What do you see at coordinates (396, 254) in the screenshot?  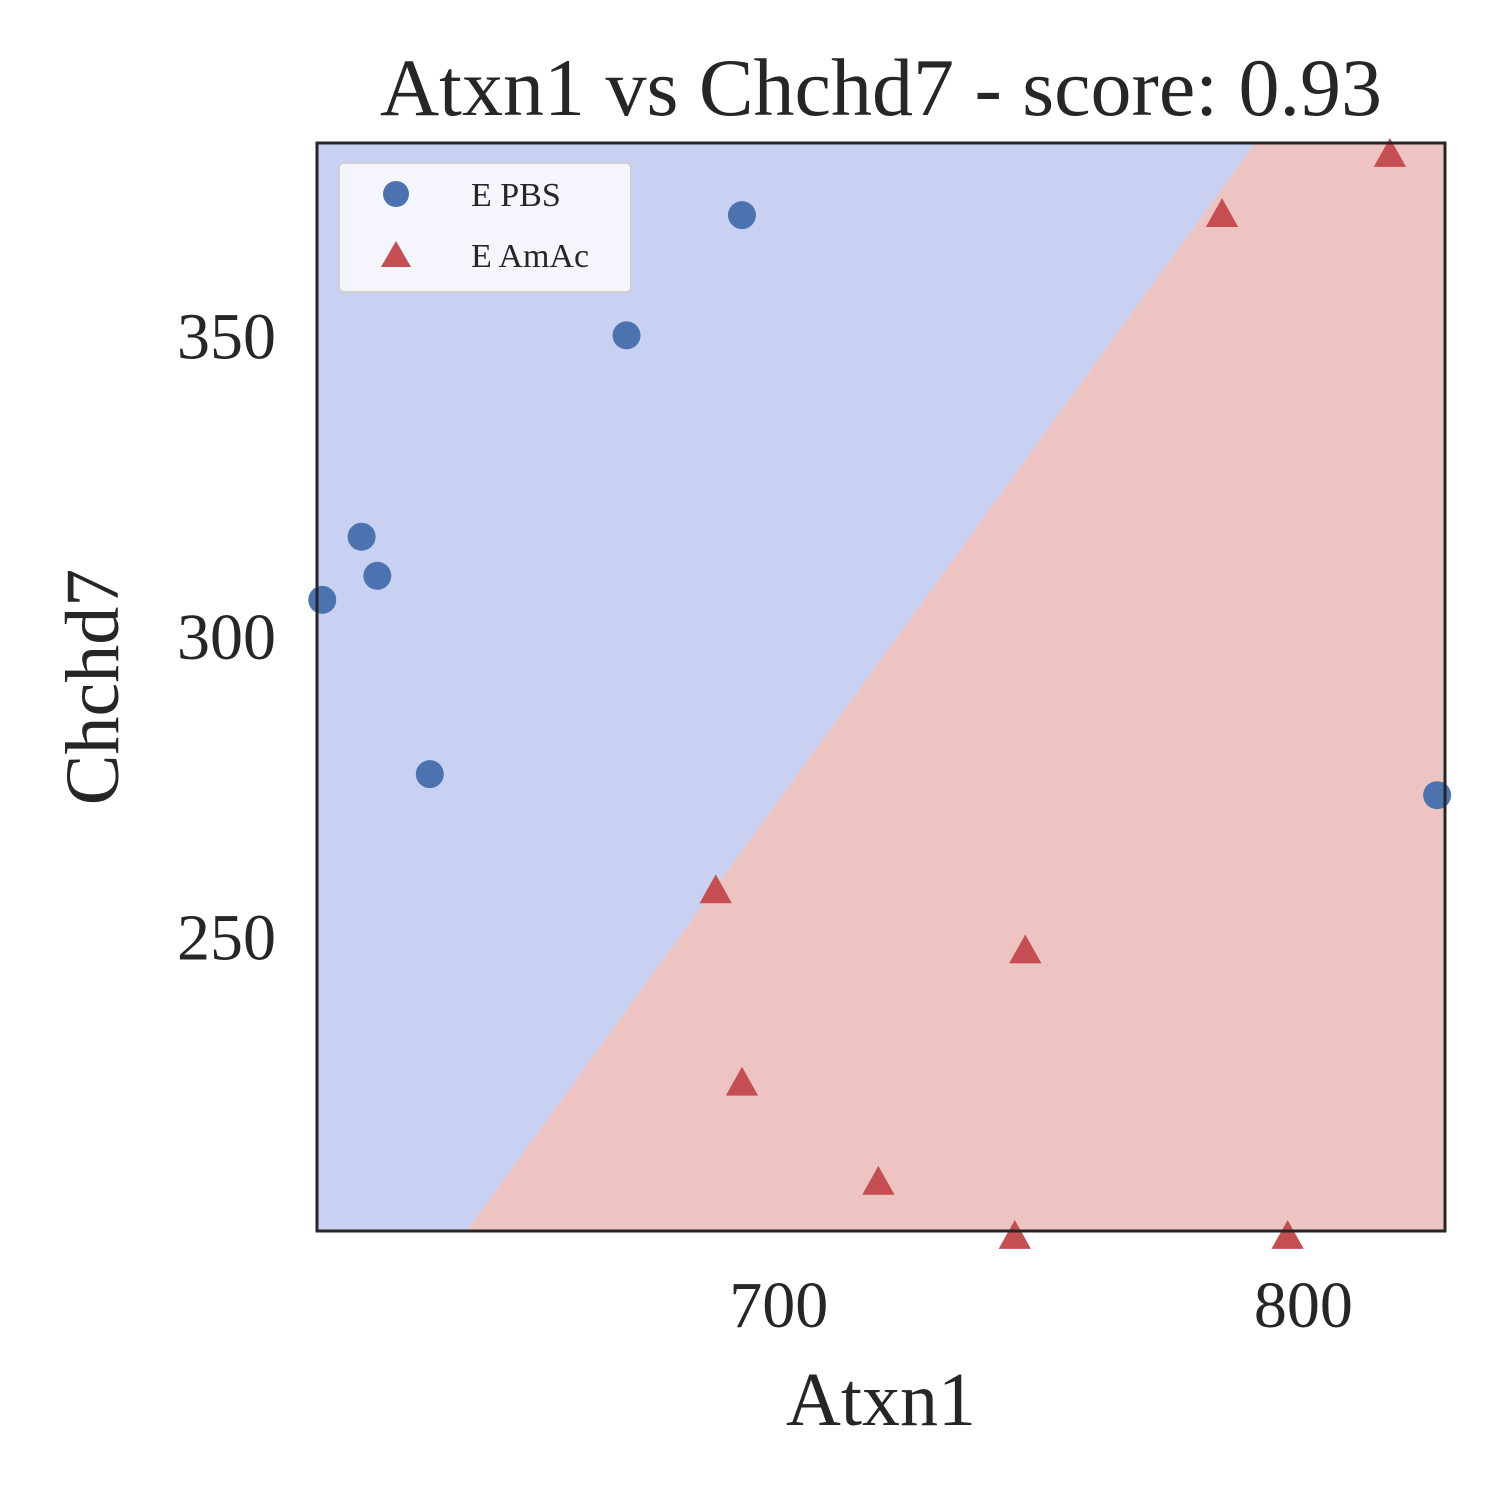 I see `legend-marker-amac` at bounding box center [396, 254].